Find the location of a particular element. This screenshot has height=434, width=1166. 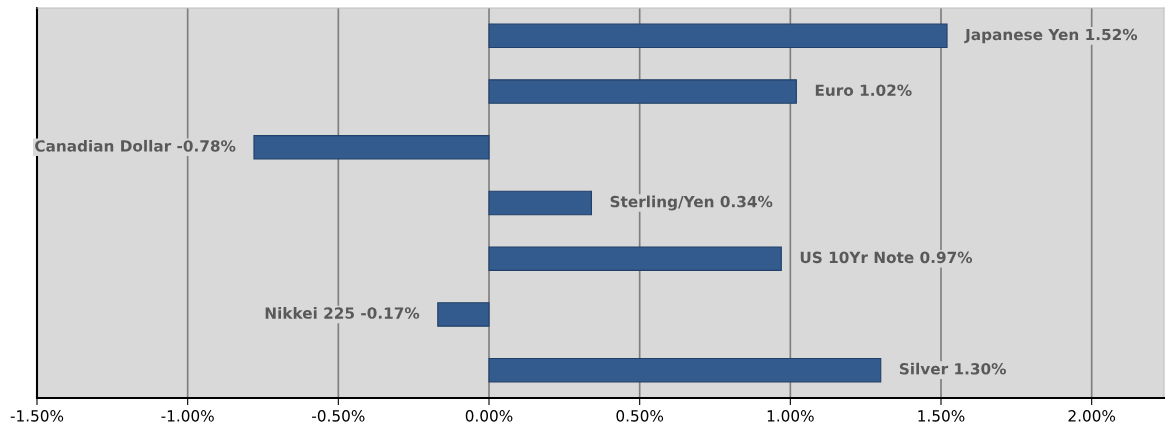

x-tick-label: 2.00% is located at coordinates (1092, 416).